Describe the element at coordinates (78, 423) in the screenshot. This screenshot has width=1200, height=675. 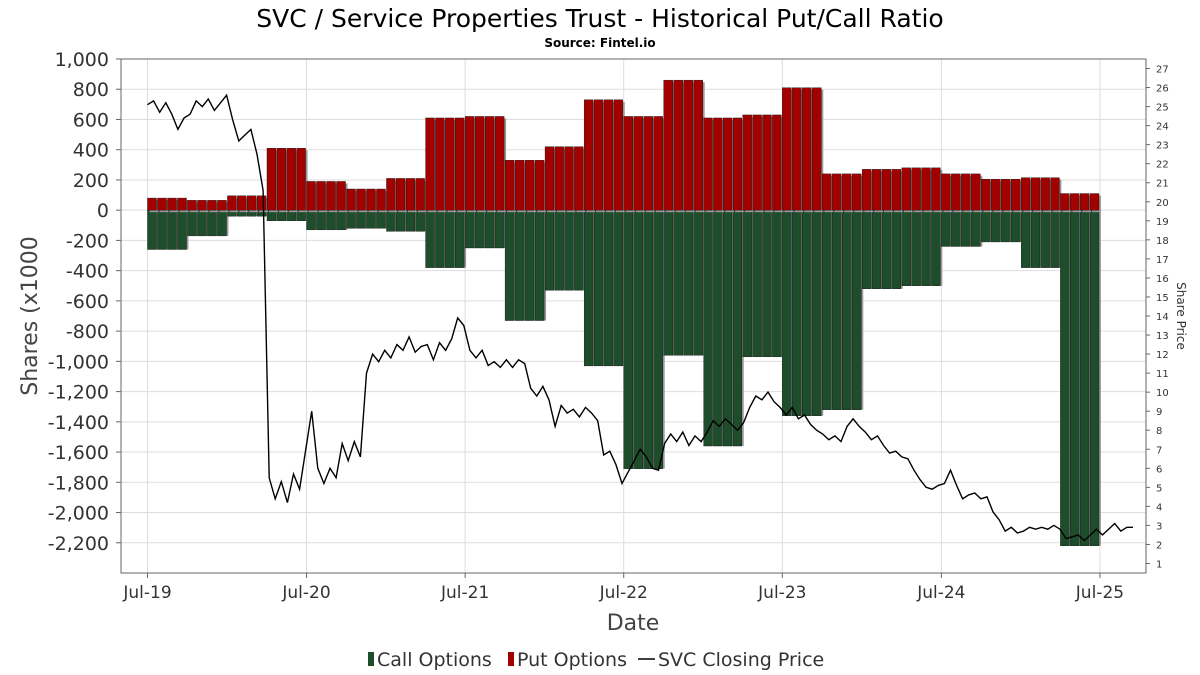
I see `y-tick-label: -1,400` at that location.